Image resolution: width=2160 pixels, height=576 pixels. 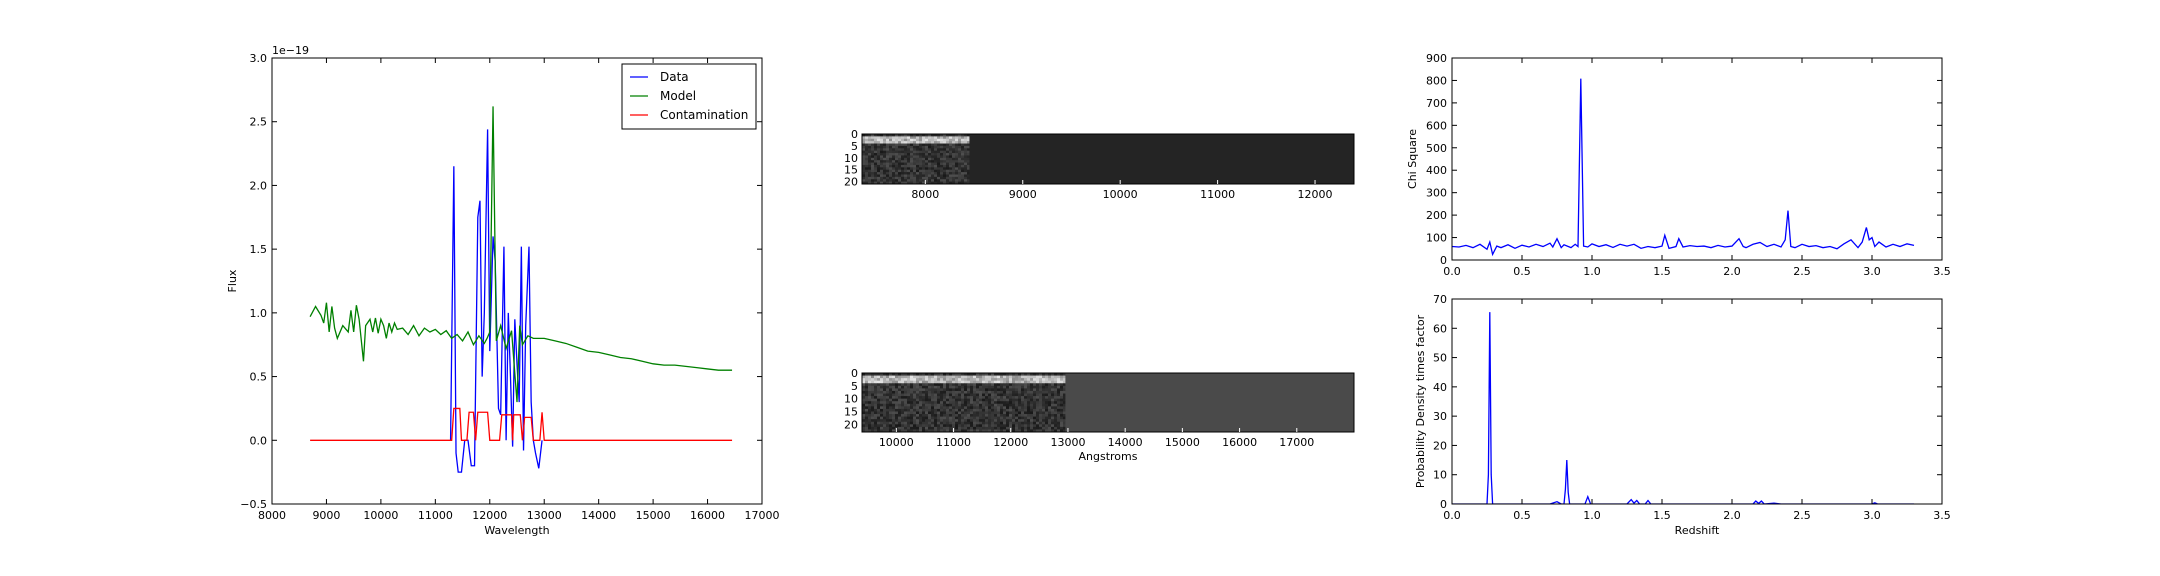 What do you see at coordinates (290, 50) in the screenshot?
I see `axis-offset-text: 1e−19` at bounding box center [290, 50].